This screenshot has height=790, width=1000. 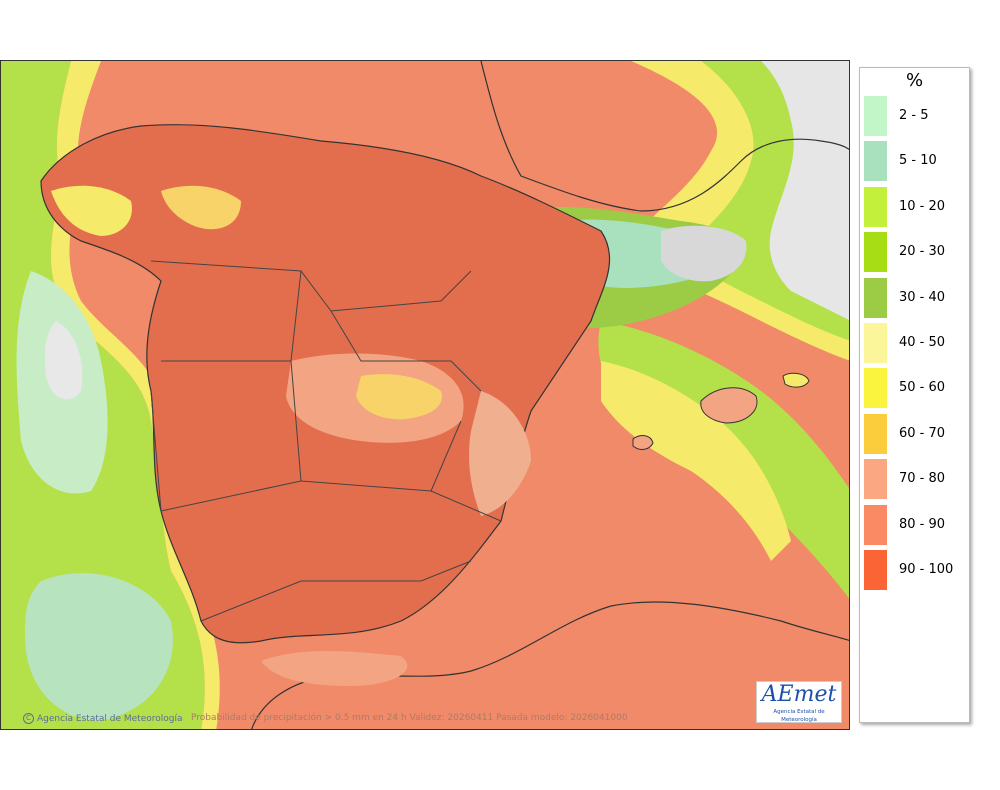 I want to click on legend-item: 50 - 60, so click(x=916, y=385).